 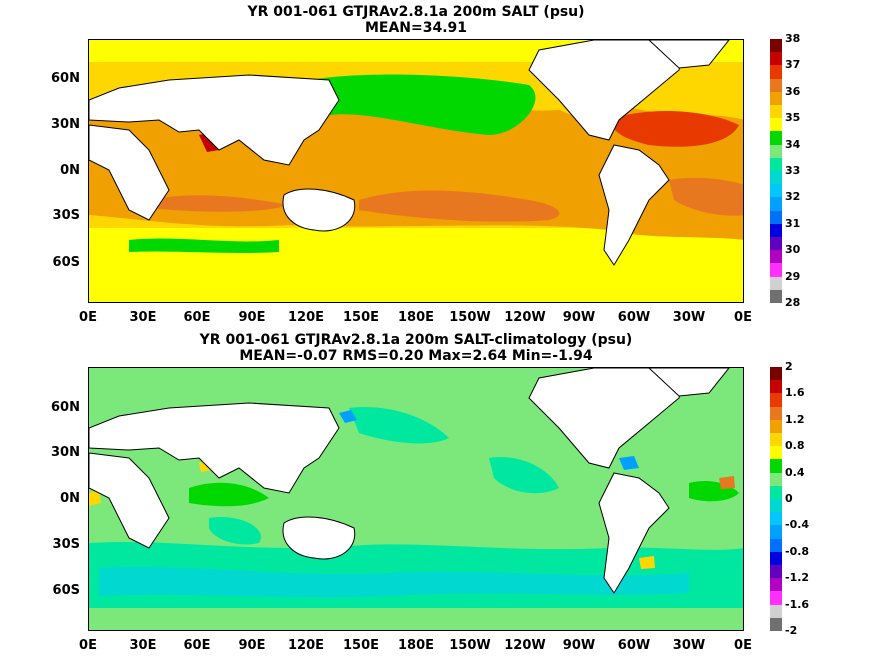 I want to click on colorbar-tick-label: 2, so click(x=789, y=366).